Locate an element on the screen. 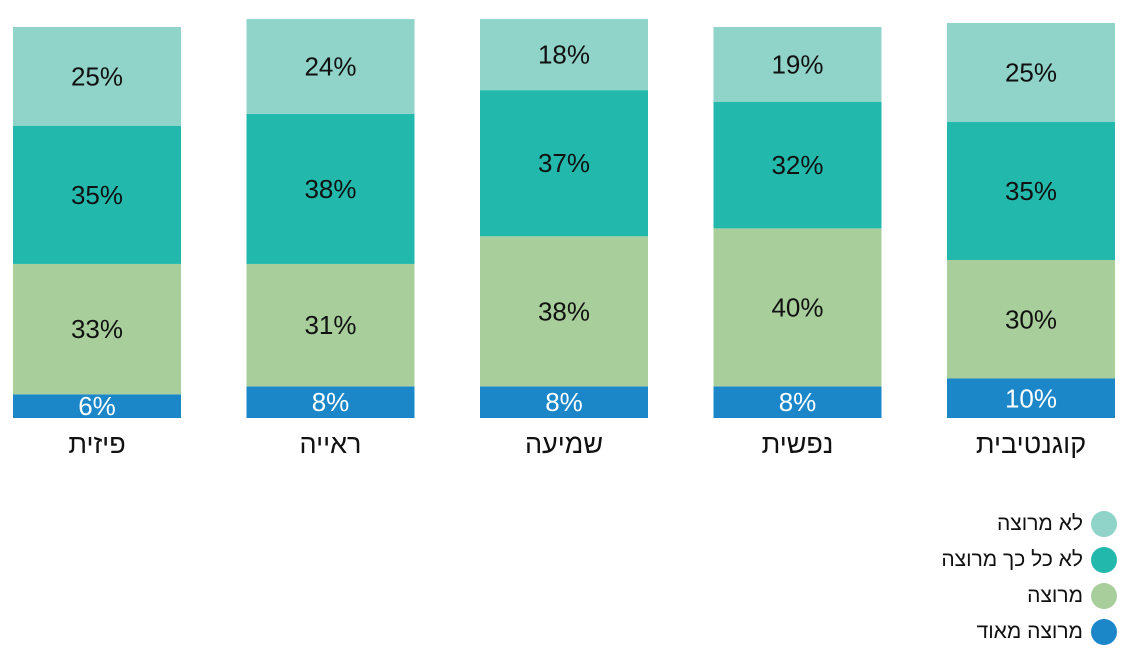 The width and height of the screenshot is (1127, 650). data-label: 18% is located at coordinates (564, 55).